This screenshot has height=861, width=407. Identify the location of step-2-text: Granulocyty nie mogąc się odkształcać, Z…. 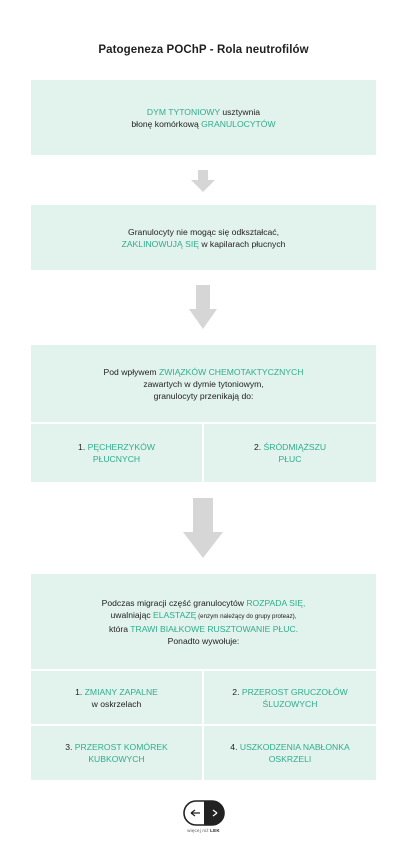
(203, 237).